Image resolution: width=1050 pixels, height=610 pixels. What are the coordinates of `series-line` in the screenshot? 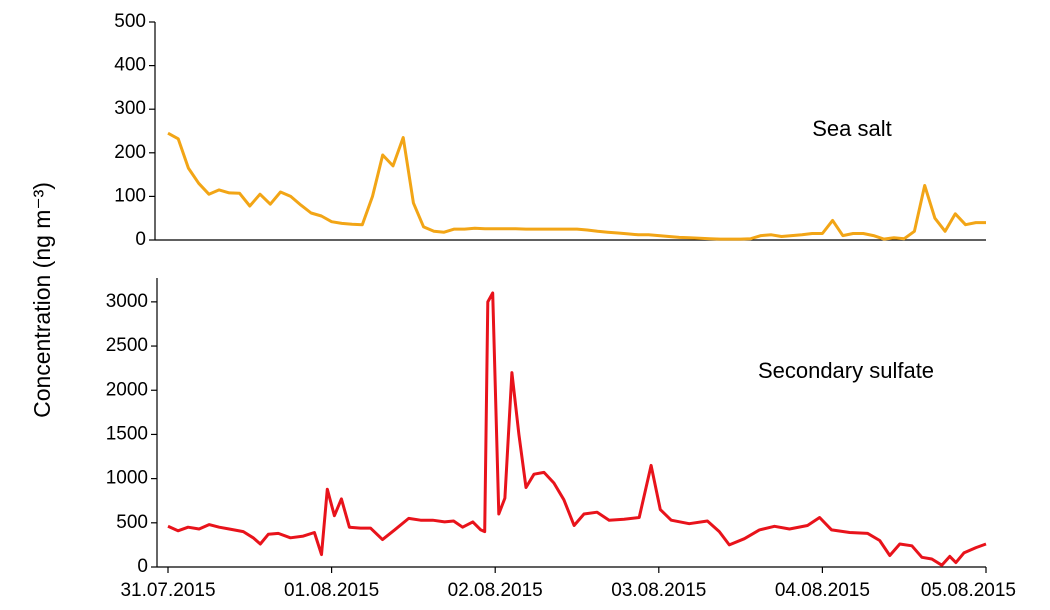 It's located at (576, 186).